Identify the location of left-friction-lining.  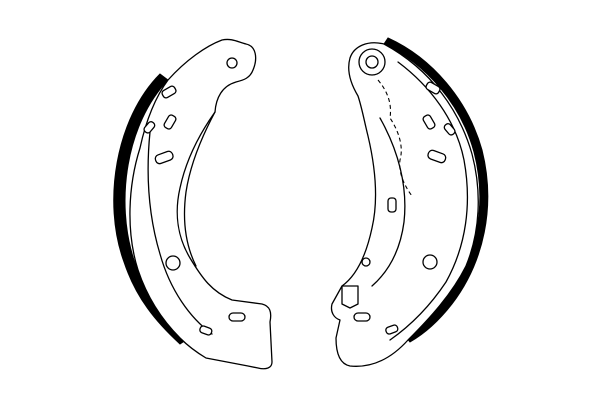
(150, 209).